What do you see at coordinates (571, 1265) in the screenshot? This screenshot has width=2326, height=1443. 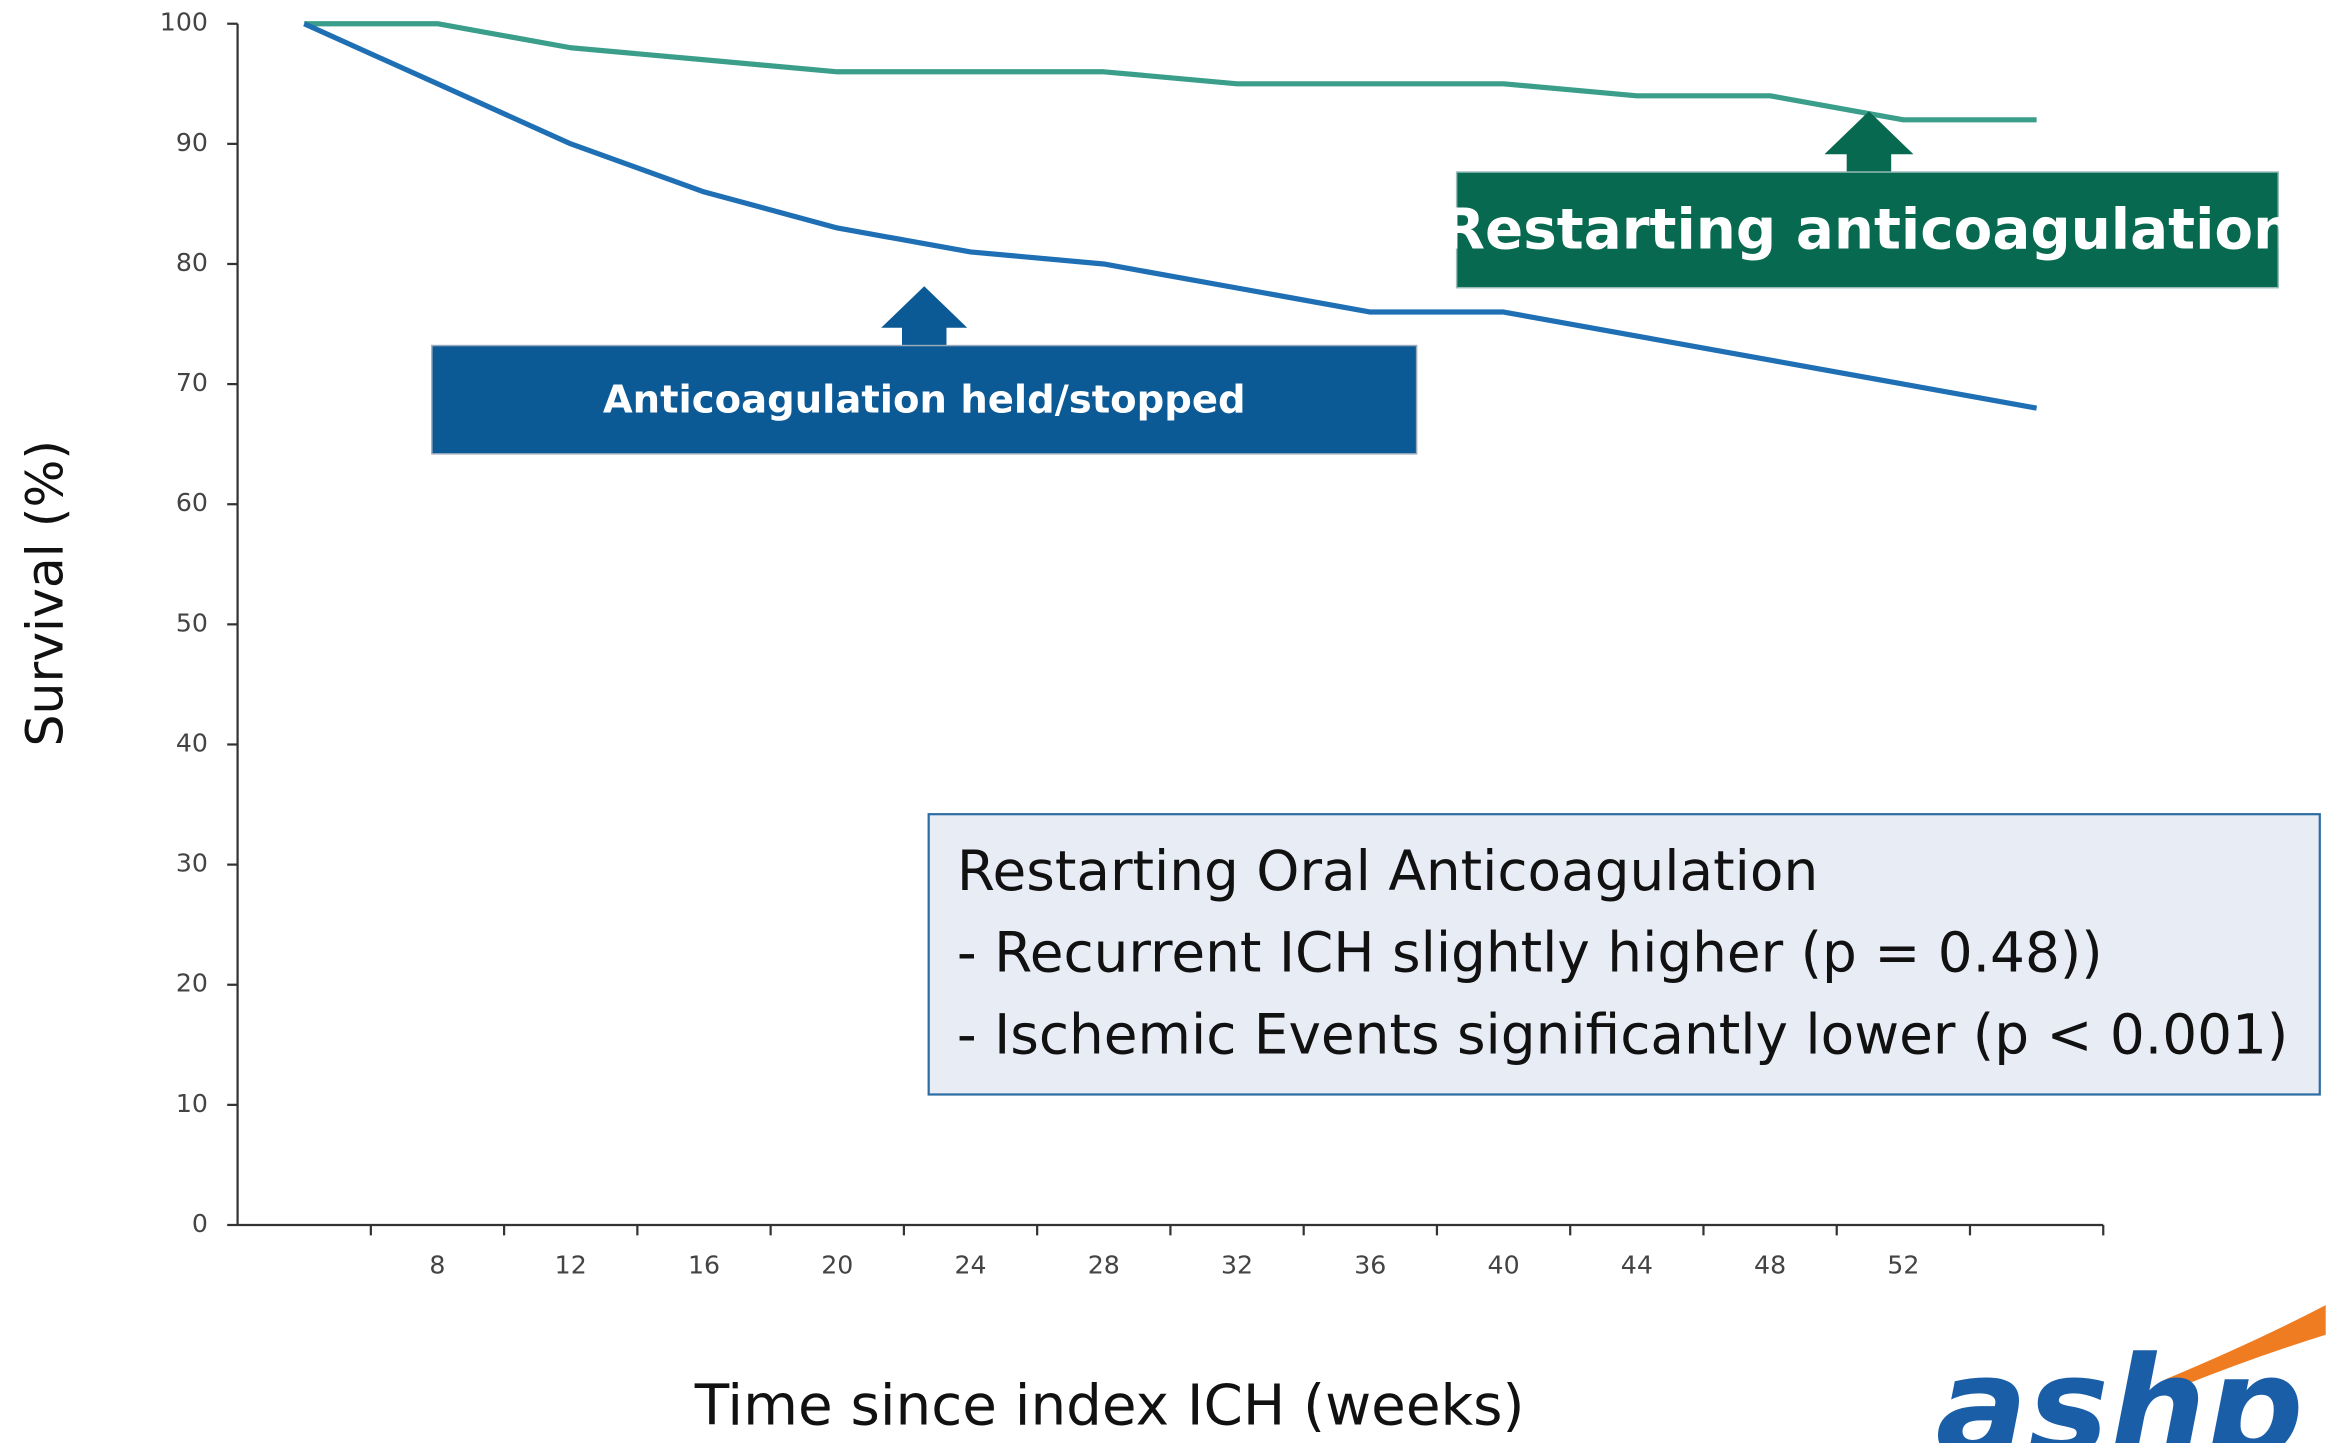 I see `x-tick-label: 12` at bounding box center [571, 1265].